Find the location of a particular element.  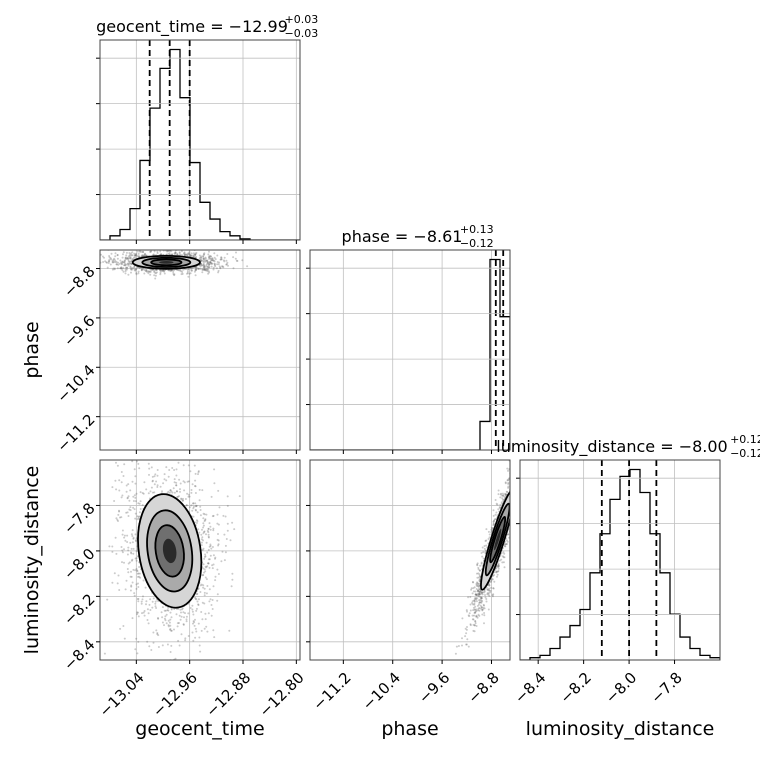

panel-title-geocent_time: geocent_time = −12.99+0.03−0.03 is located at coordinates (207, 26).